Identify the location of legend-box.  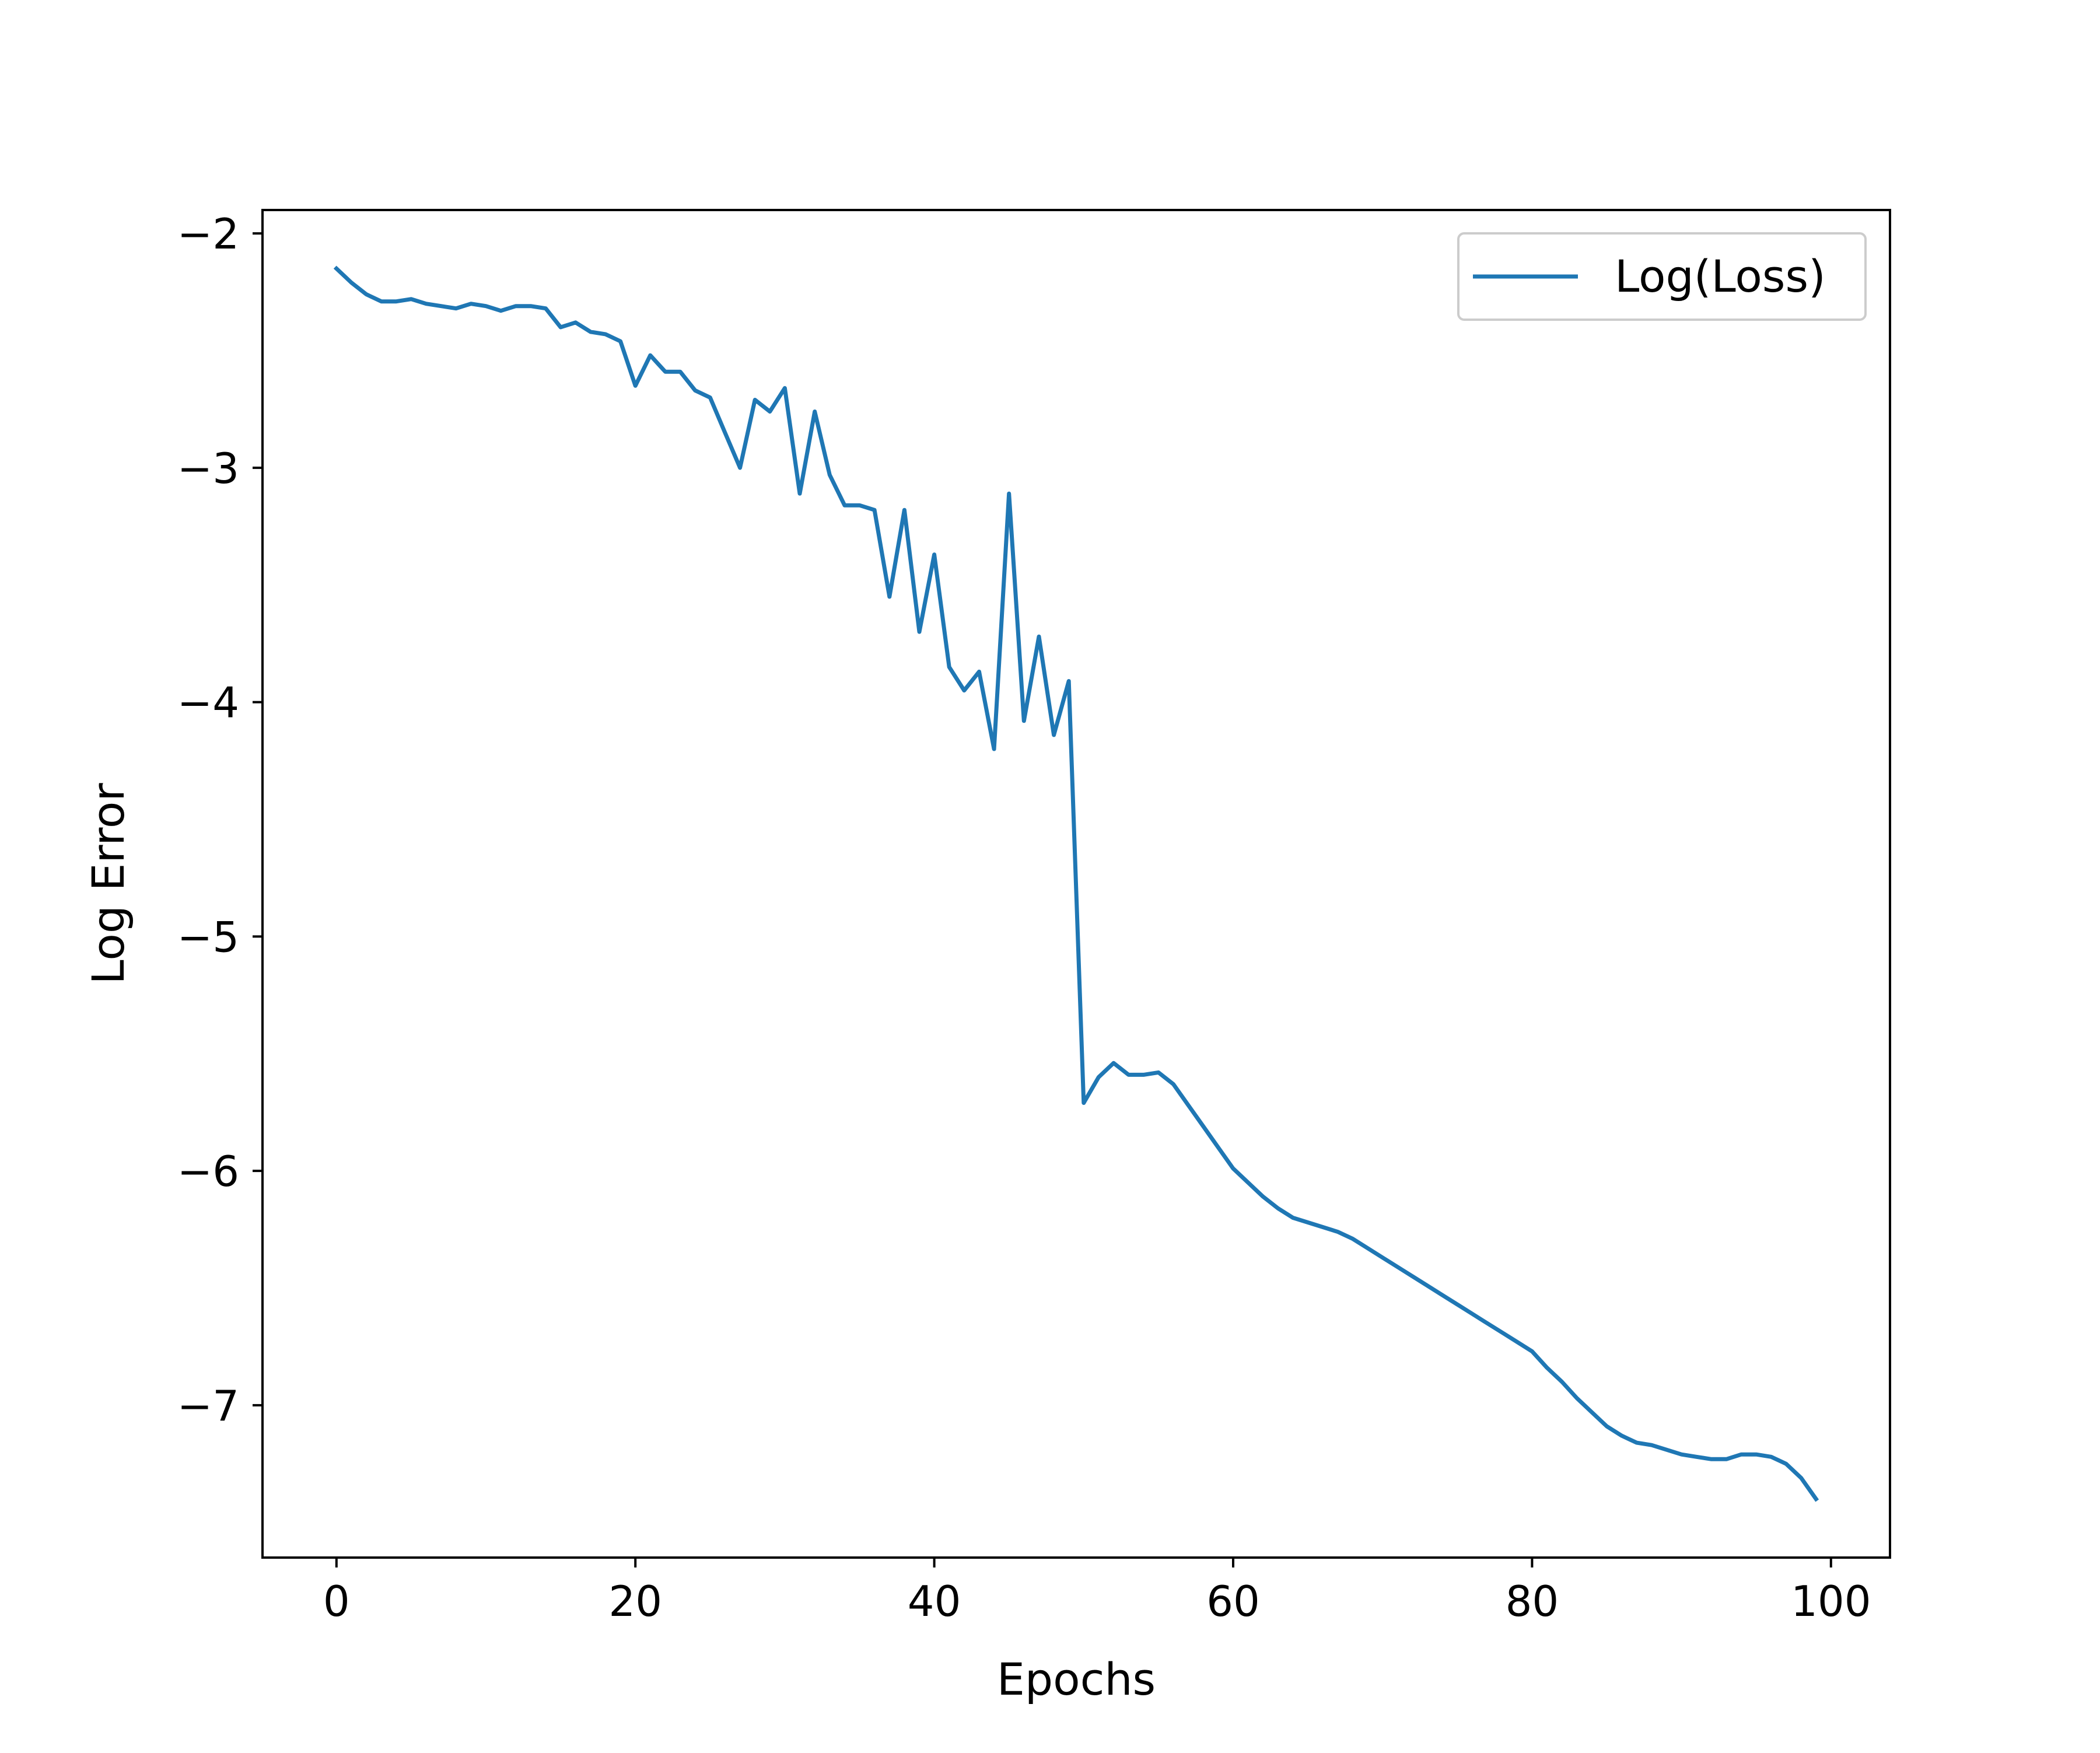
(1662, 276).